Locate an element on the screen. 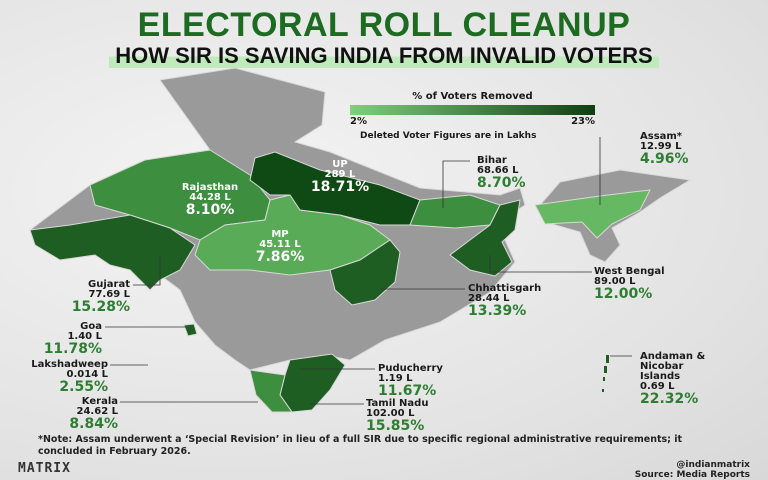 The width and height of the screenshot is (768, 480). label-lakshadweep: Lakshadweep 0.014 L 2.55% is located at coordinates (59, 377).